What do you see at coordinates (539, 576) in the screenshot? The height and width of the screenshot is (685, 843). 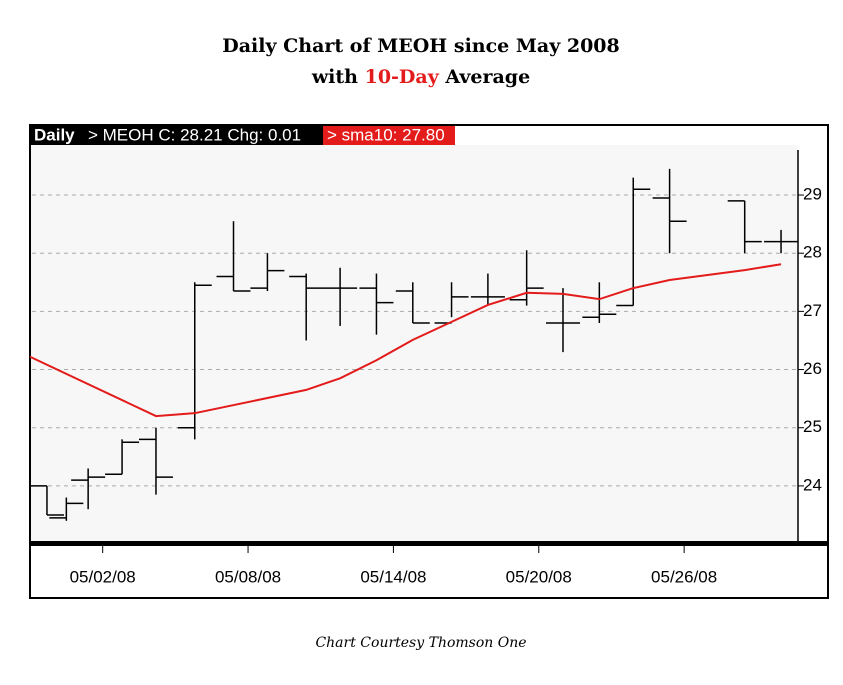 I see `x-tick-label: 05/20/08` at bounding box center [539, 576].